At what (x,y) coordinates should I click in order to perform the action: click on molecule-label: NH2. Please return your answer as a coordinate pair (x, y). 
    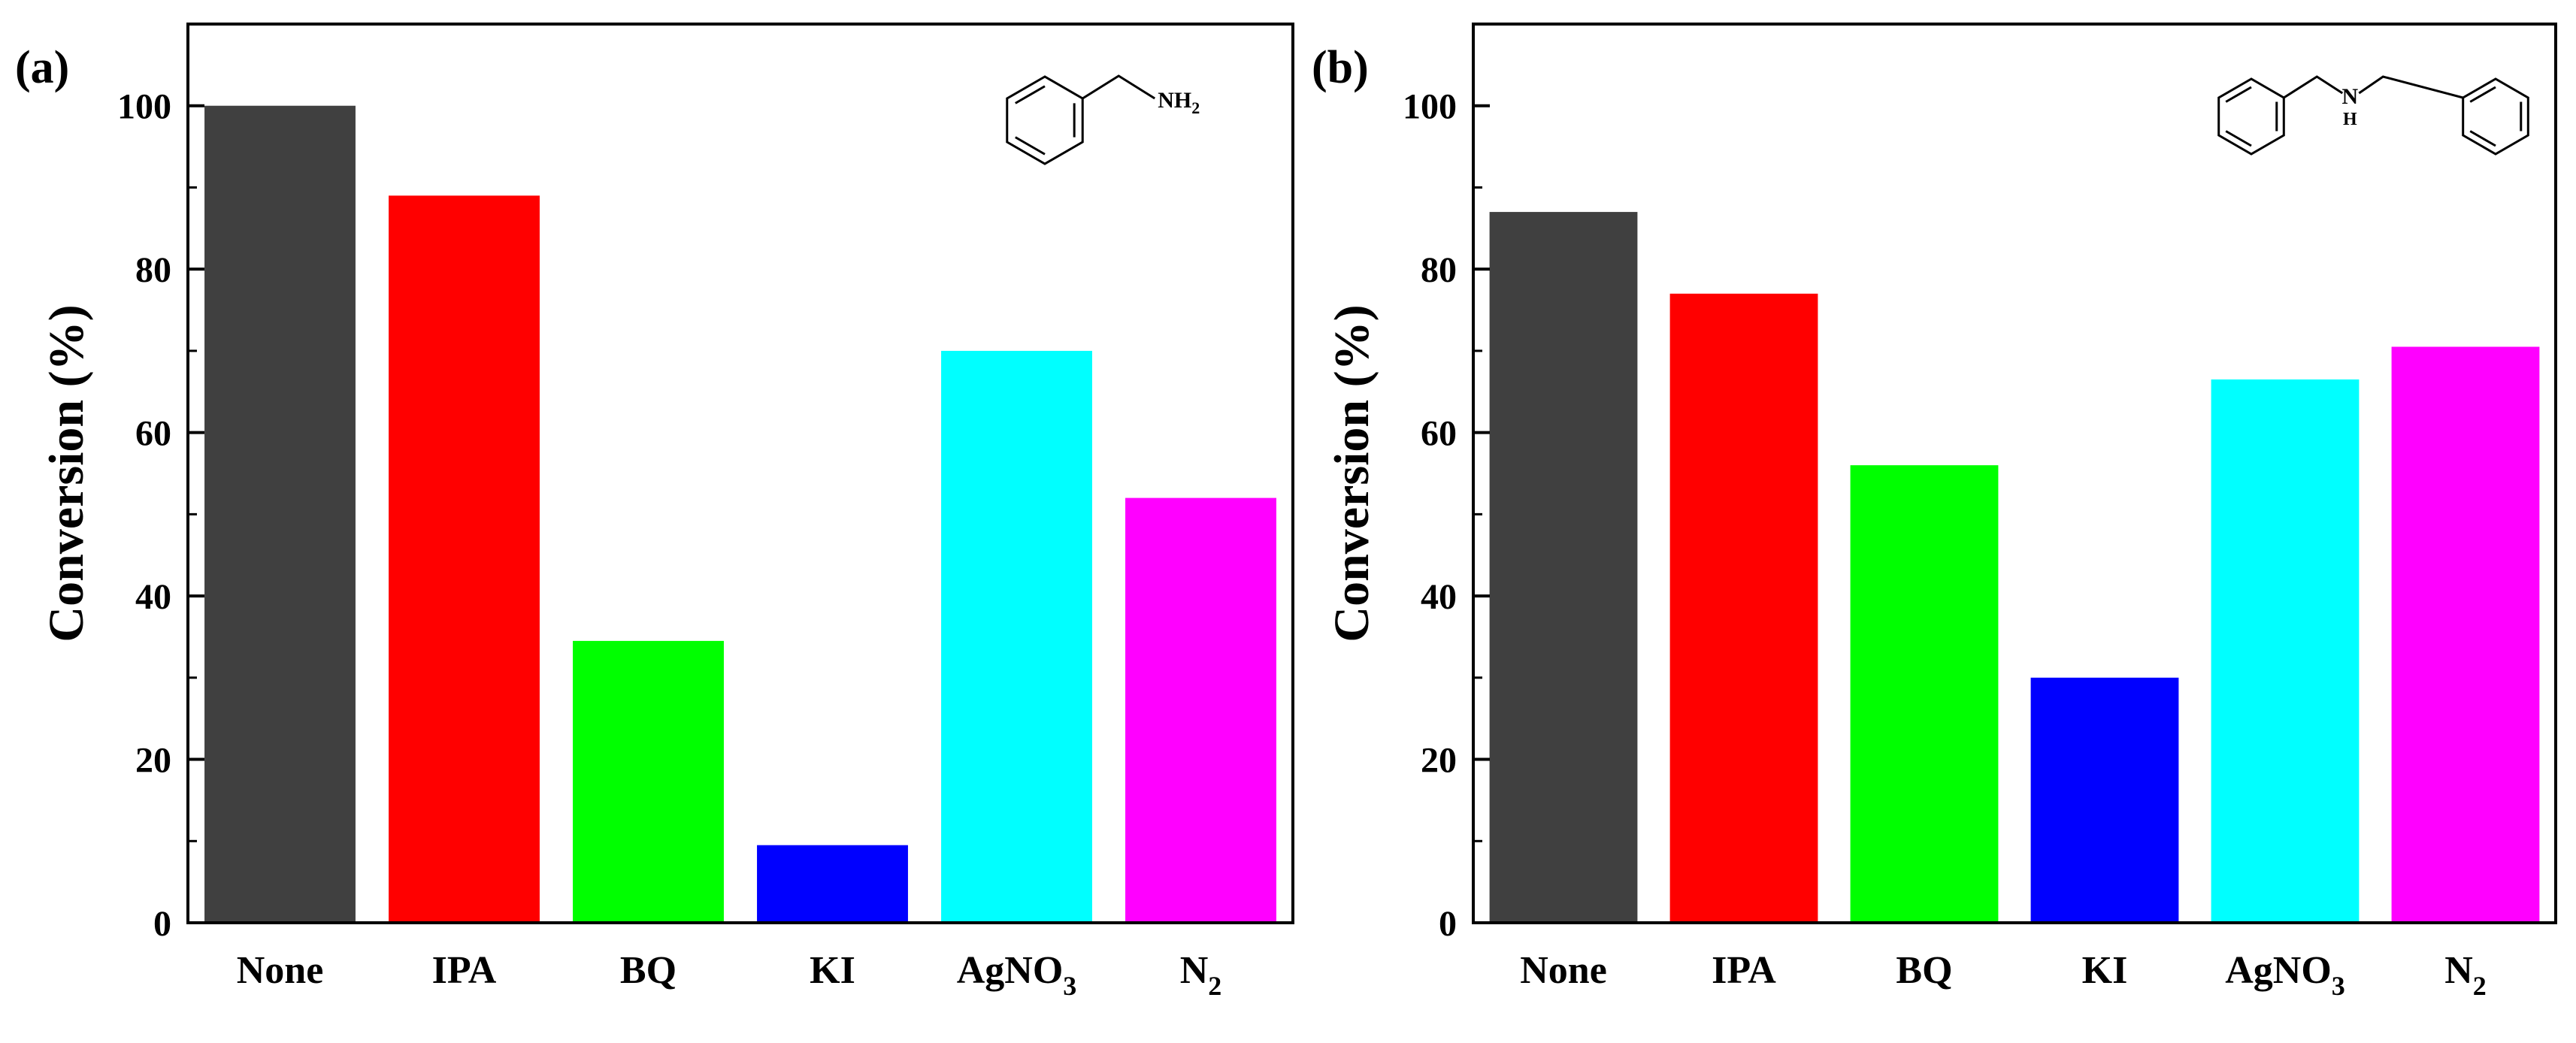
    Looking at the image, I should click on (1179, 102).